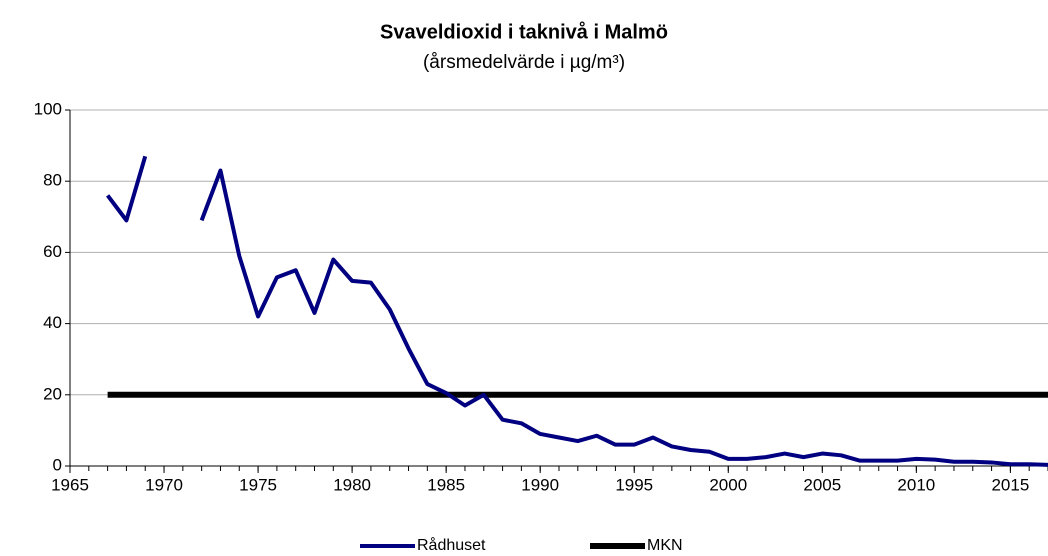  What do you see at coordinates (451, 545) in the screenshot?
I see `legend-label: Rådhuset` at bounding box center [451, 545].